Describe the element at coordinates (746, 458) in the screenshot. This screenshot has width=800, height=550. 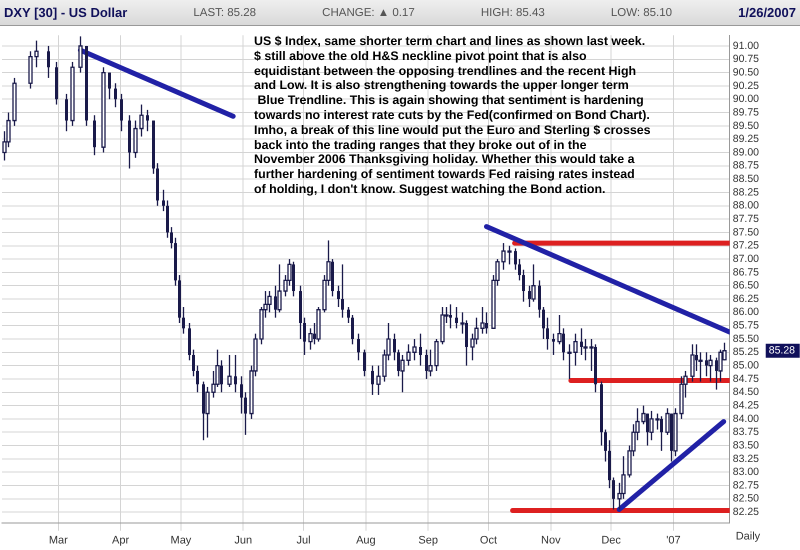
I see `y-tick-label: 83.25` at that location.